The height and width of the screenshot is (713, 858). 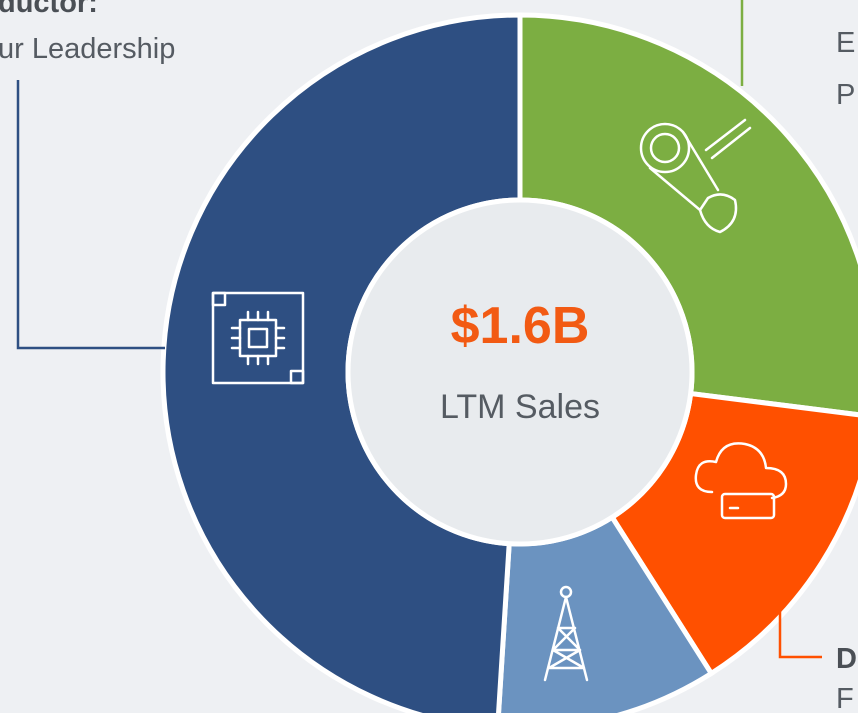 What do you see at coordinates (566, 633) in the screenshot?
I see `tower-icon` at bounding box center [566, 633].